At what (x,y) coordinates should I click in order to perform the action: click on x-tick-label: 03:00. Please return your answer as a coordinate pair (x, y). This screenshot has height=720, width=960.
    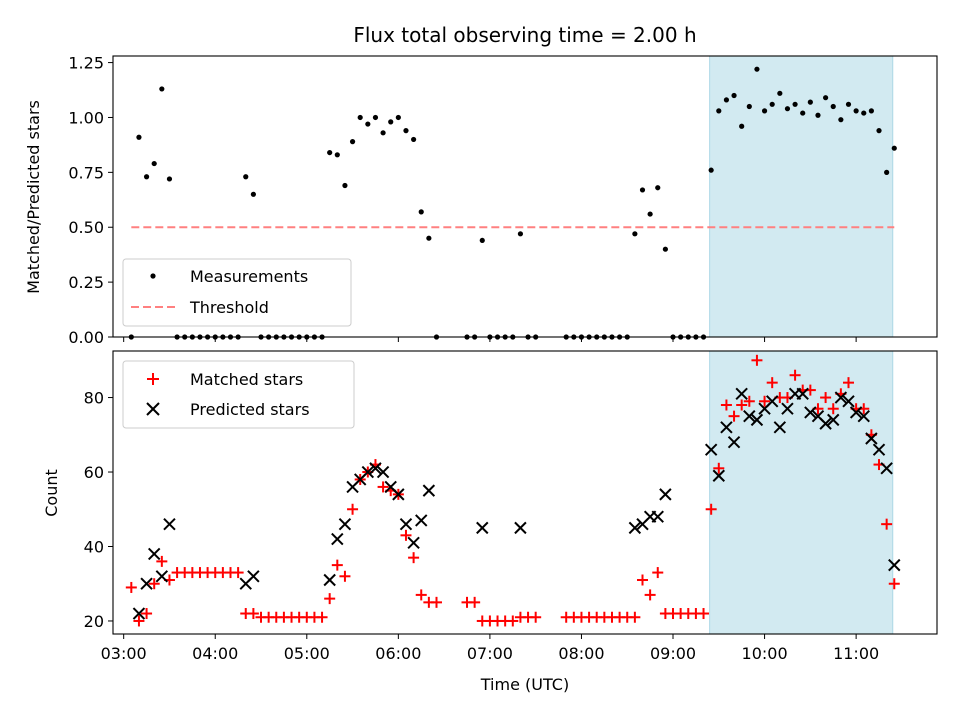
    Looking at the image, I should click on (124, 653).